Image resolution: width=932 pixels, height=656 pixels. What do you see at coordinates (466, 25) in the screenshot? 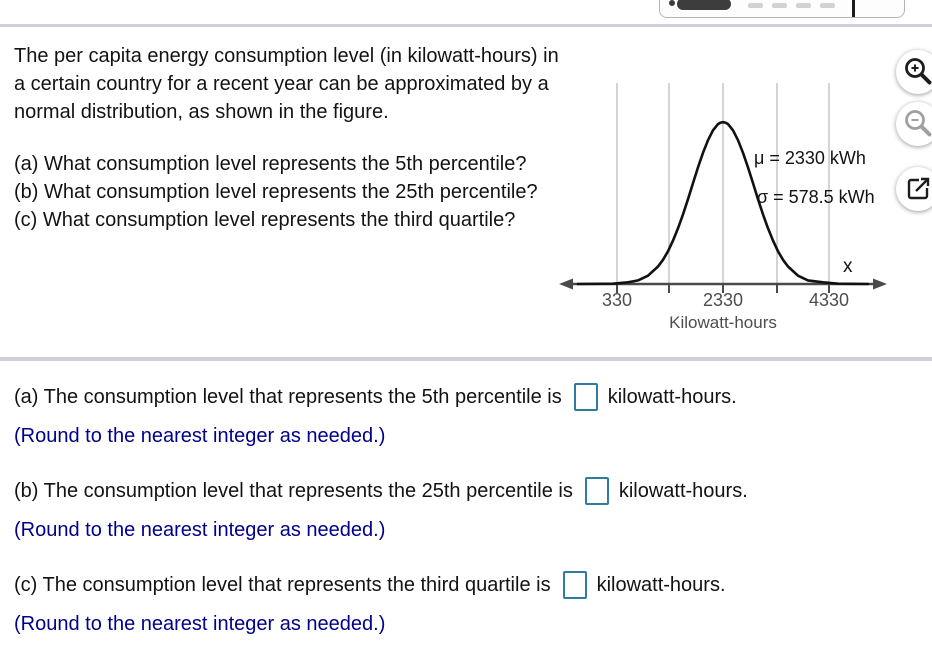
I see `top-divider` at bounding box center [466, 25].